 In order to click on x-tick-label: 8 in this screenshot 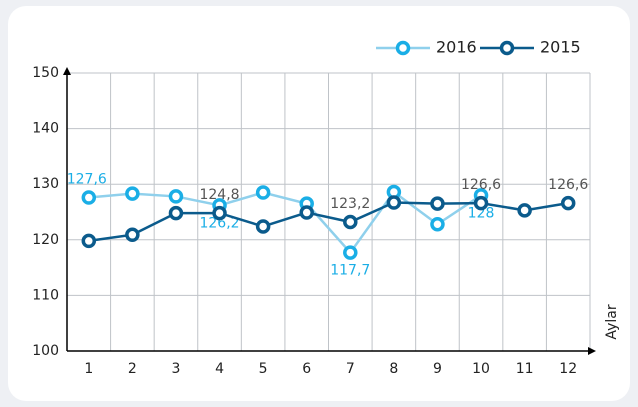, I will do `click(393, 369)`.